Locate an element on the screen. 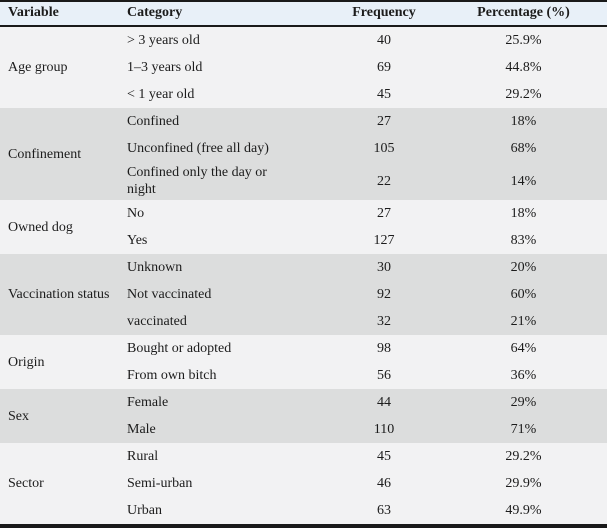 This screenshot has width=607, height=528. category-cell: Unknown is located at coordinates (224, 267).